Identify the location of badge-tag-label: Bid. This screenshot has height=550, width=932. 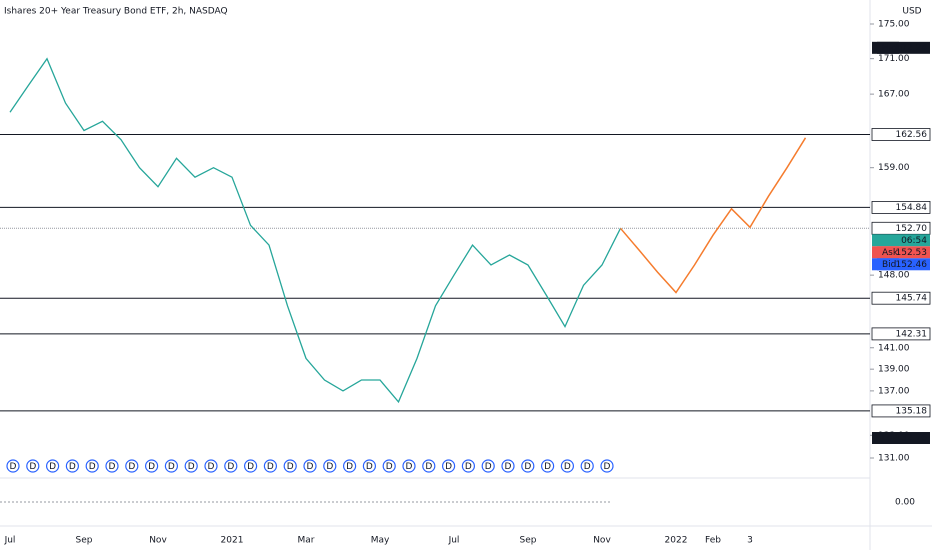
(889, 265).